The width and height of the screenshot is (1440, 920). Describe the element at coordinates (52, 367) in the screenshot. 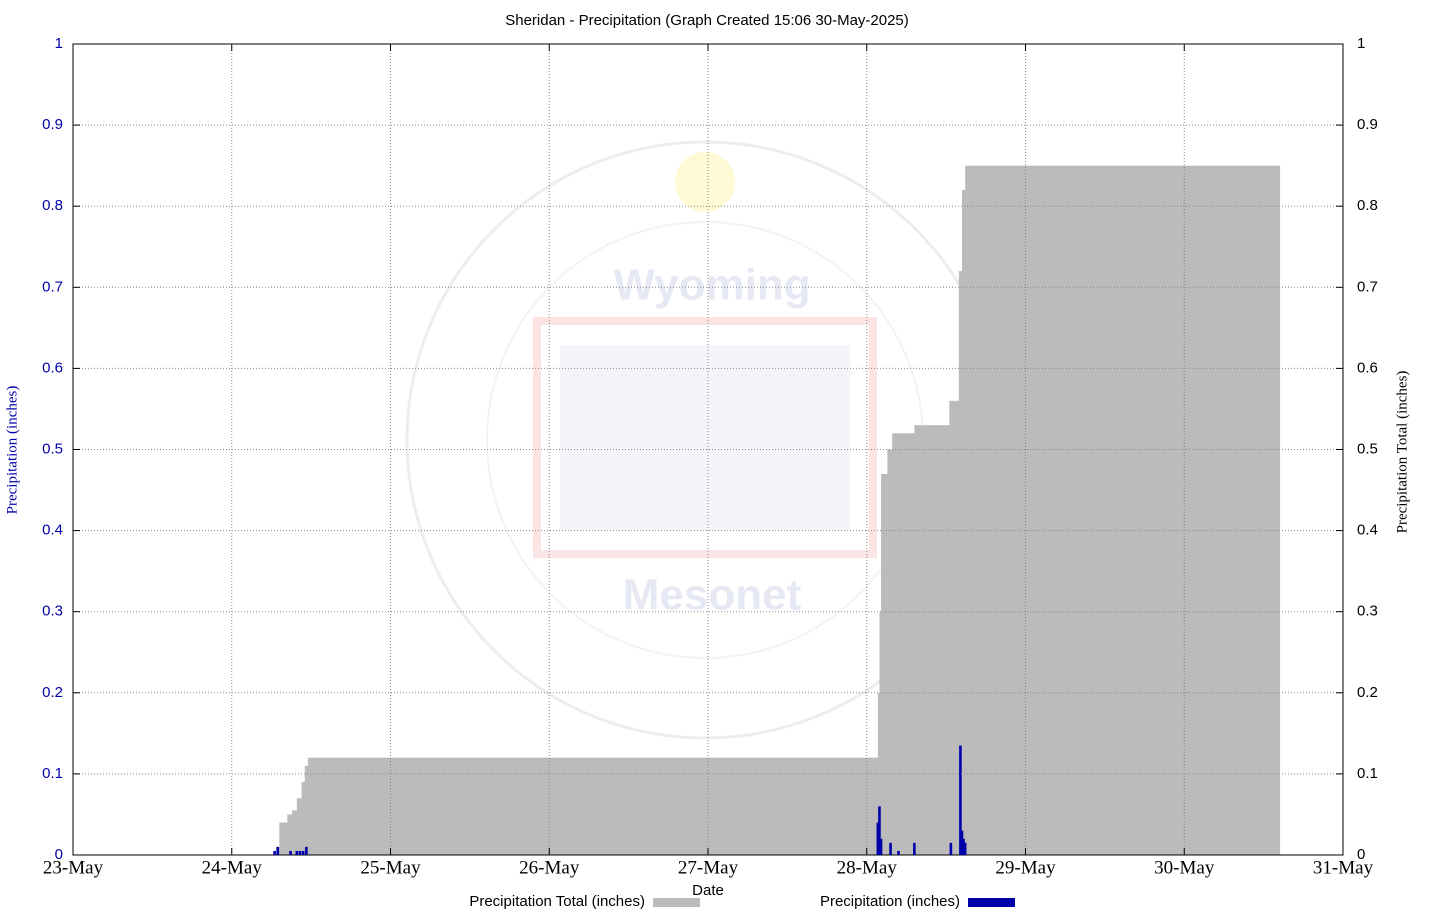

I see `y-tick-label: 0.6` at that location.